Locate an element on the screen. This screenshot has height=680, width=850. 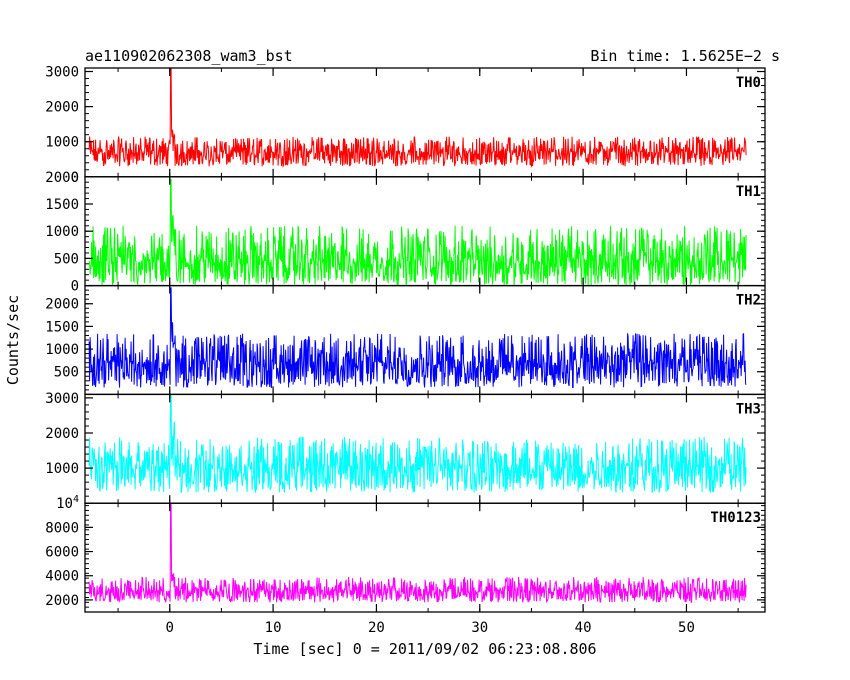
trace-th0123 is located at coordinates (417, 553).